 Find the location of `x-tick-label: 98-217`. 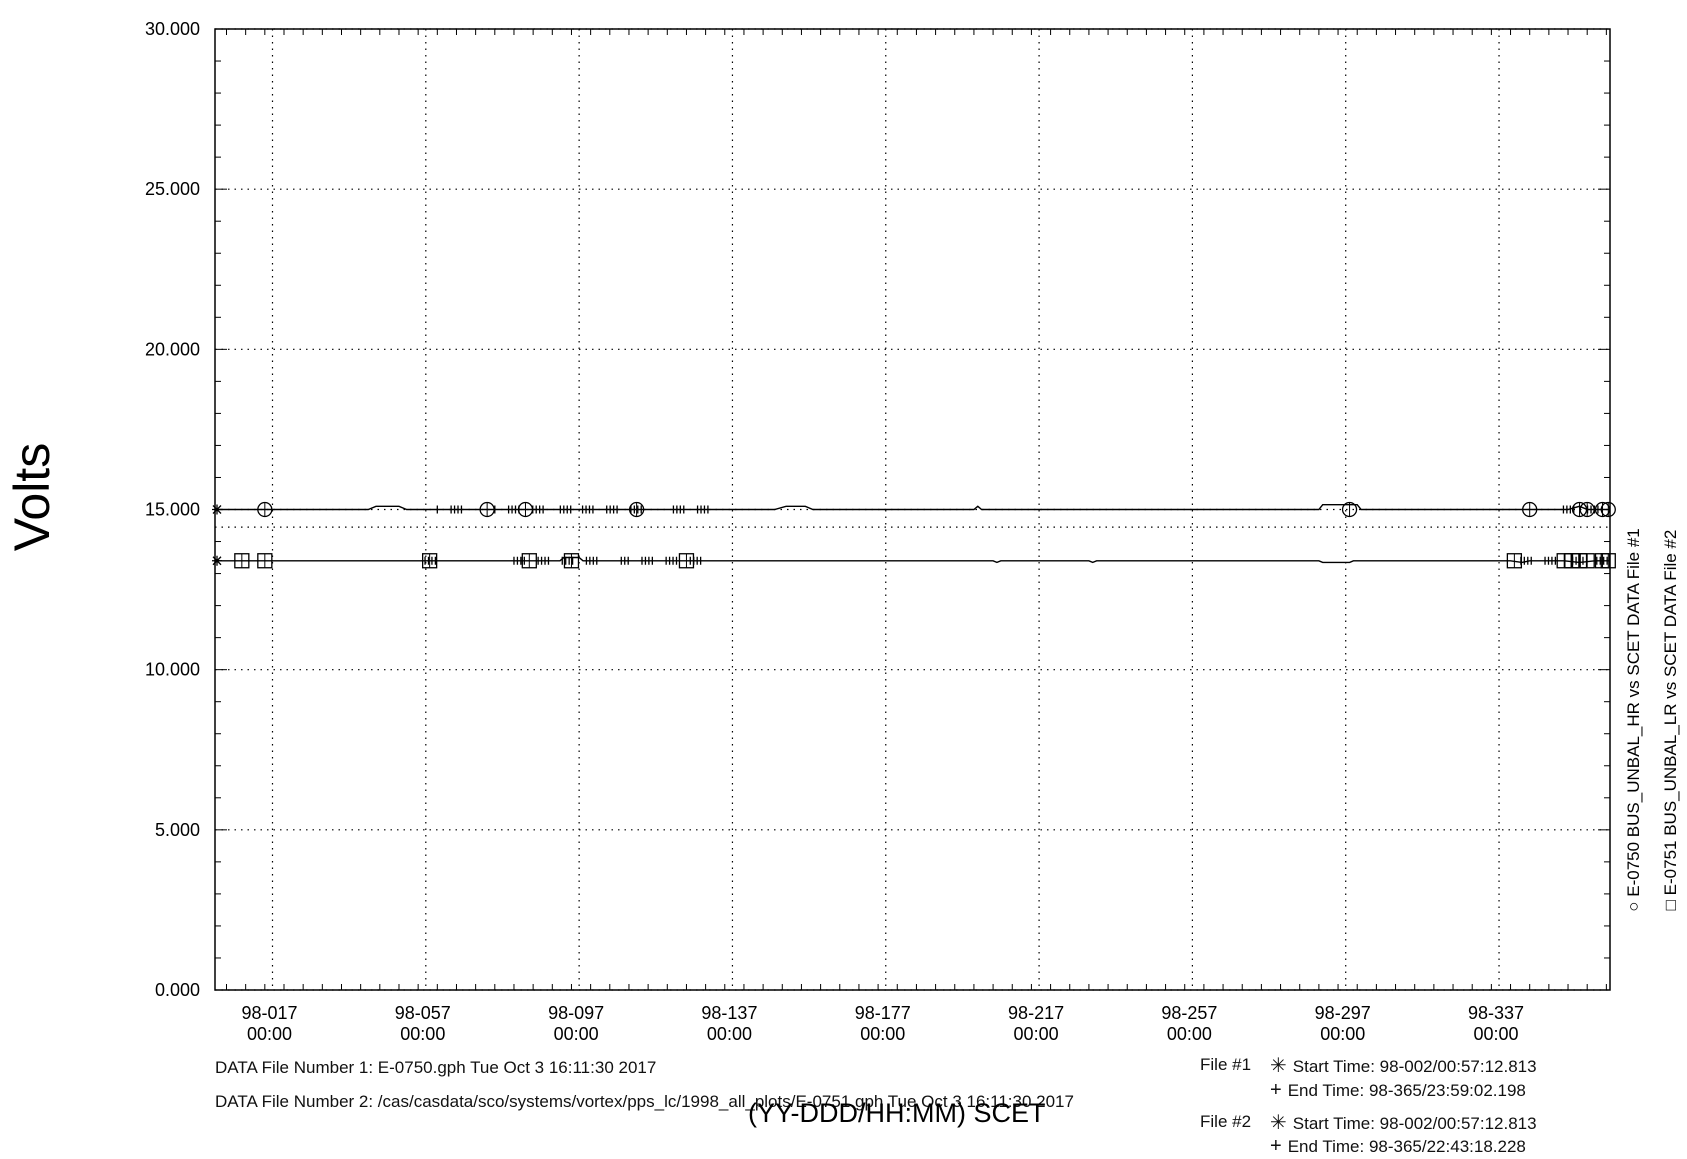

x-tick-label: 98-217 is located at coordinates (1036, 1013).